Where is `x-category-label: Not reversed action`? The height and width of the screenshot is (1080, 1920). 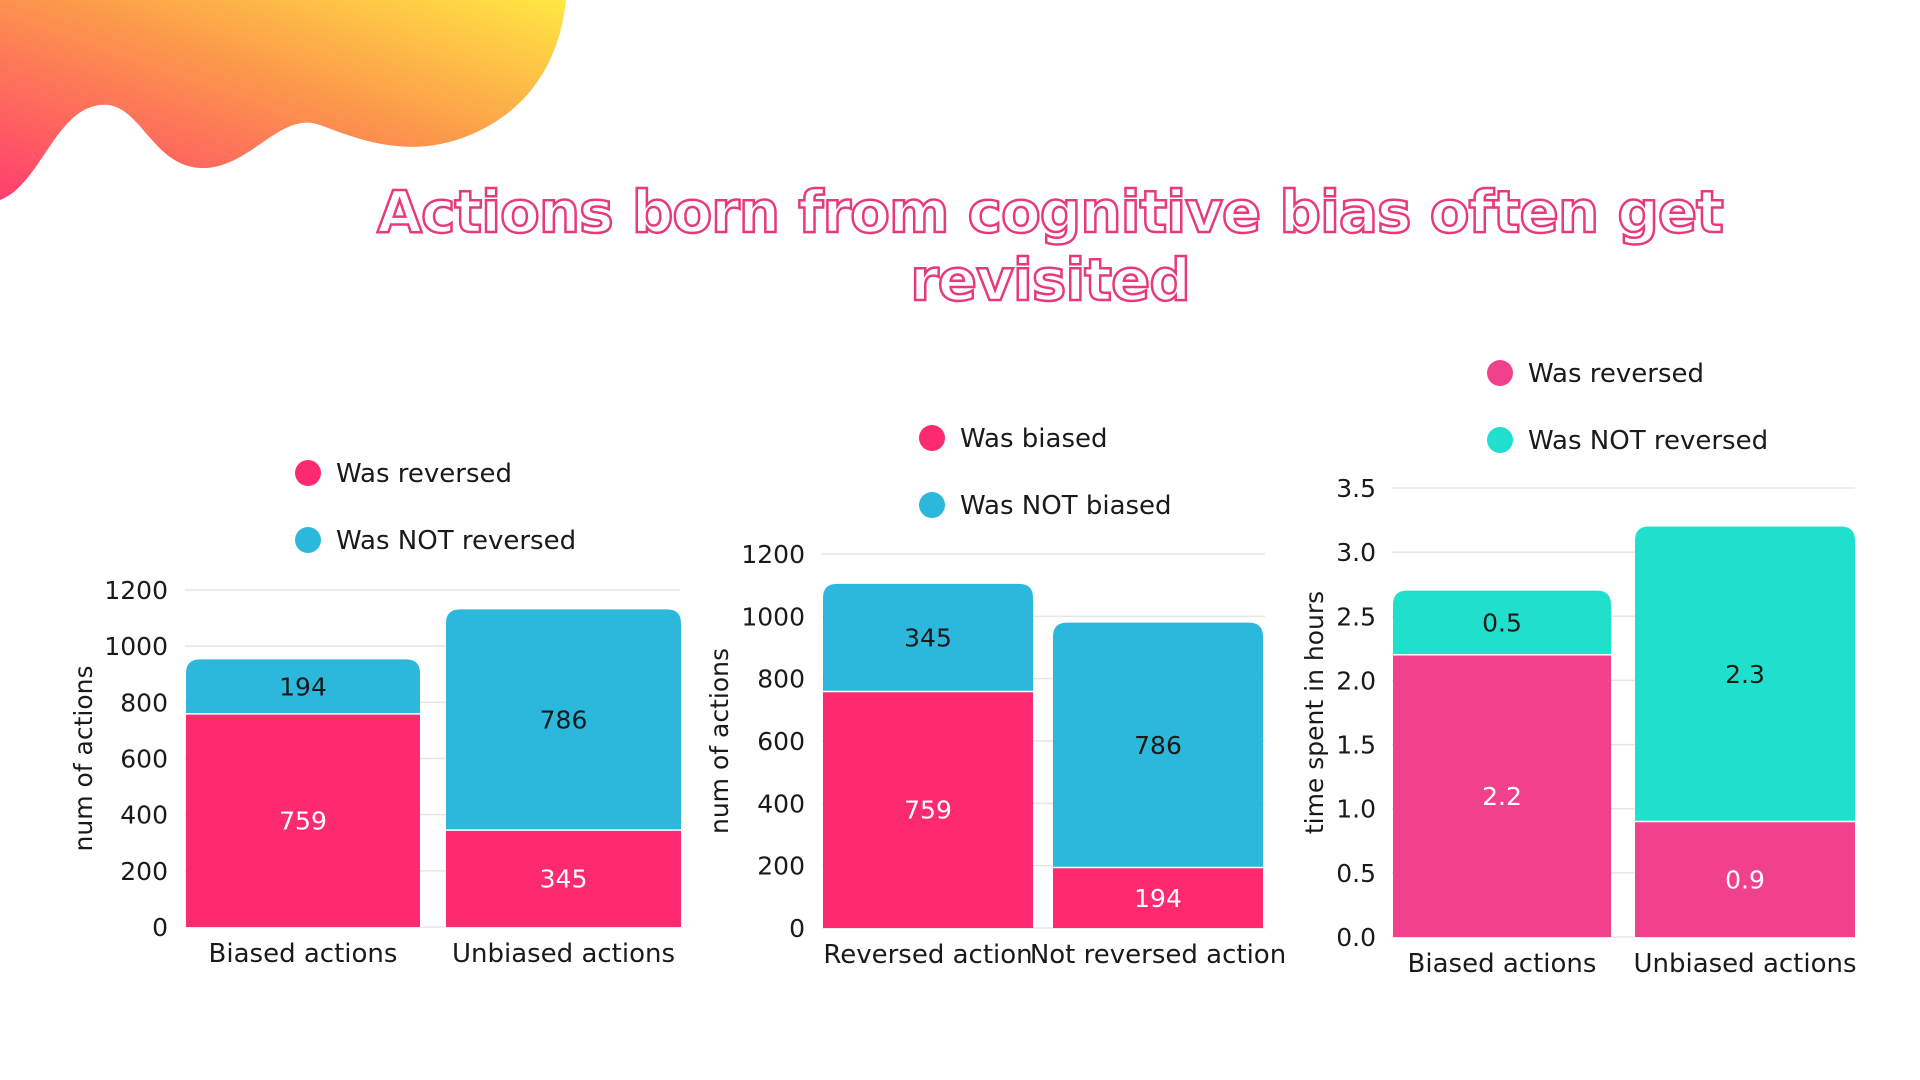
x-category-label: Not reversed action is located at coordinates (1158, 955).